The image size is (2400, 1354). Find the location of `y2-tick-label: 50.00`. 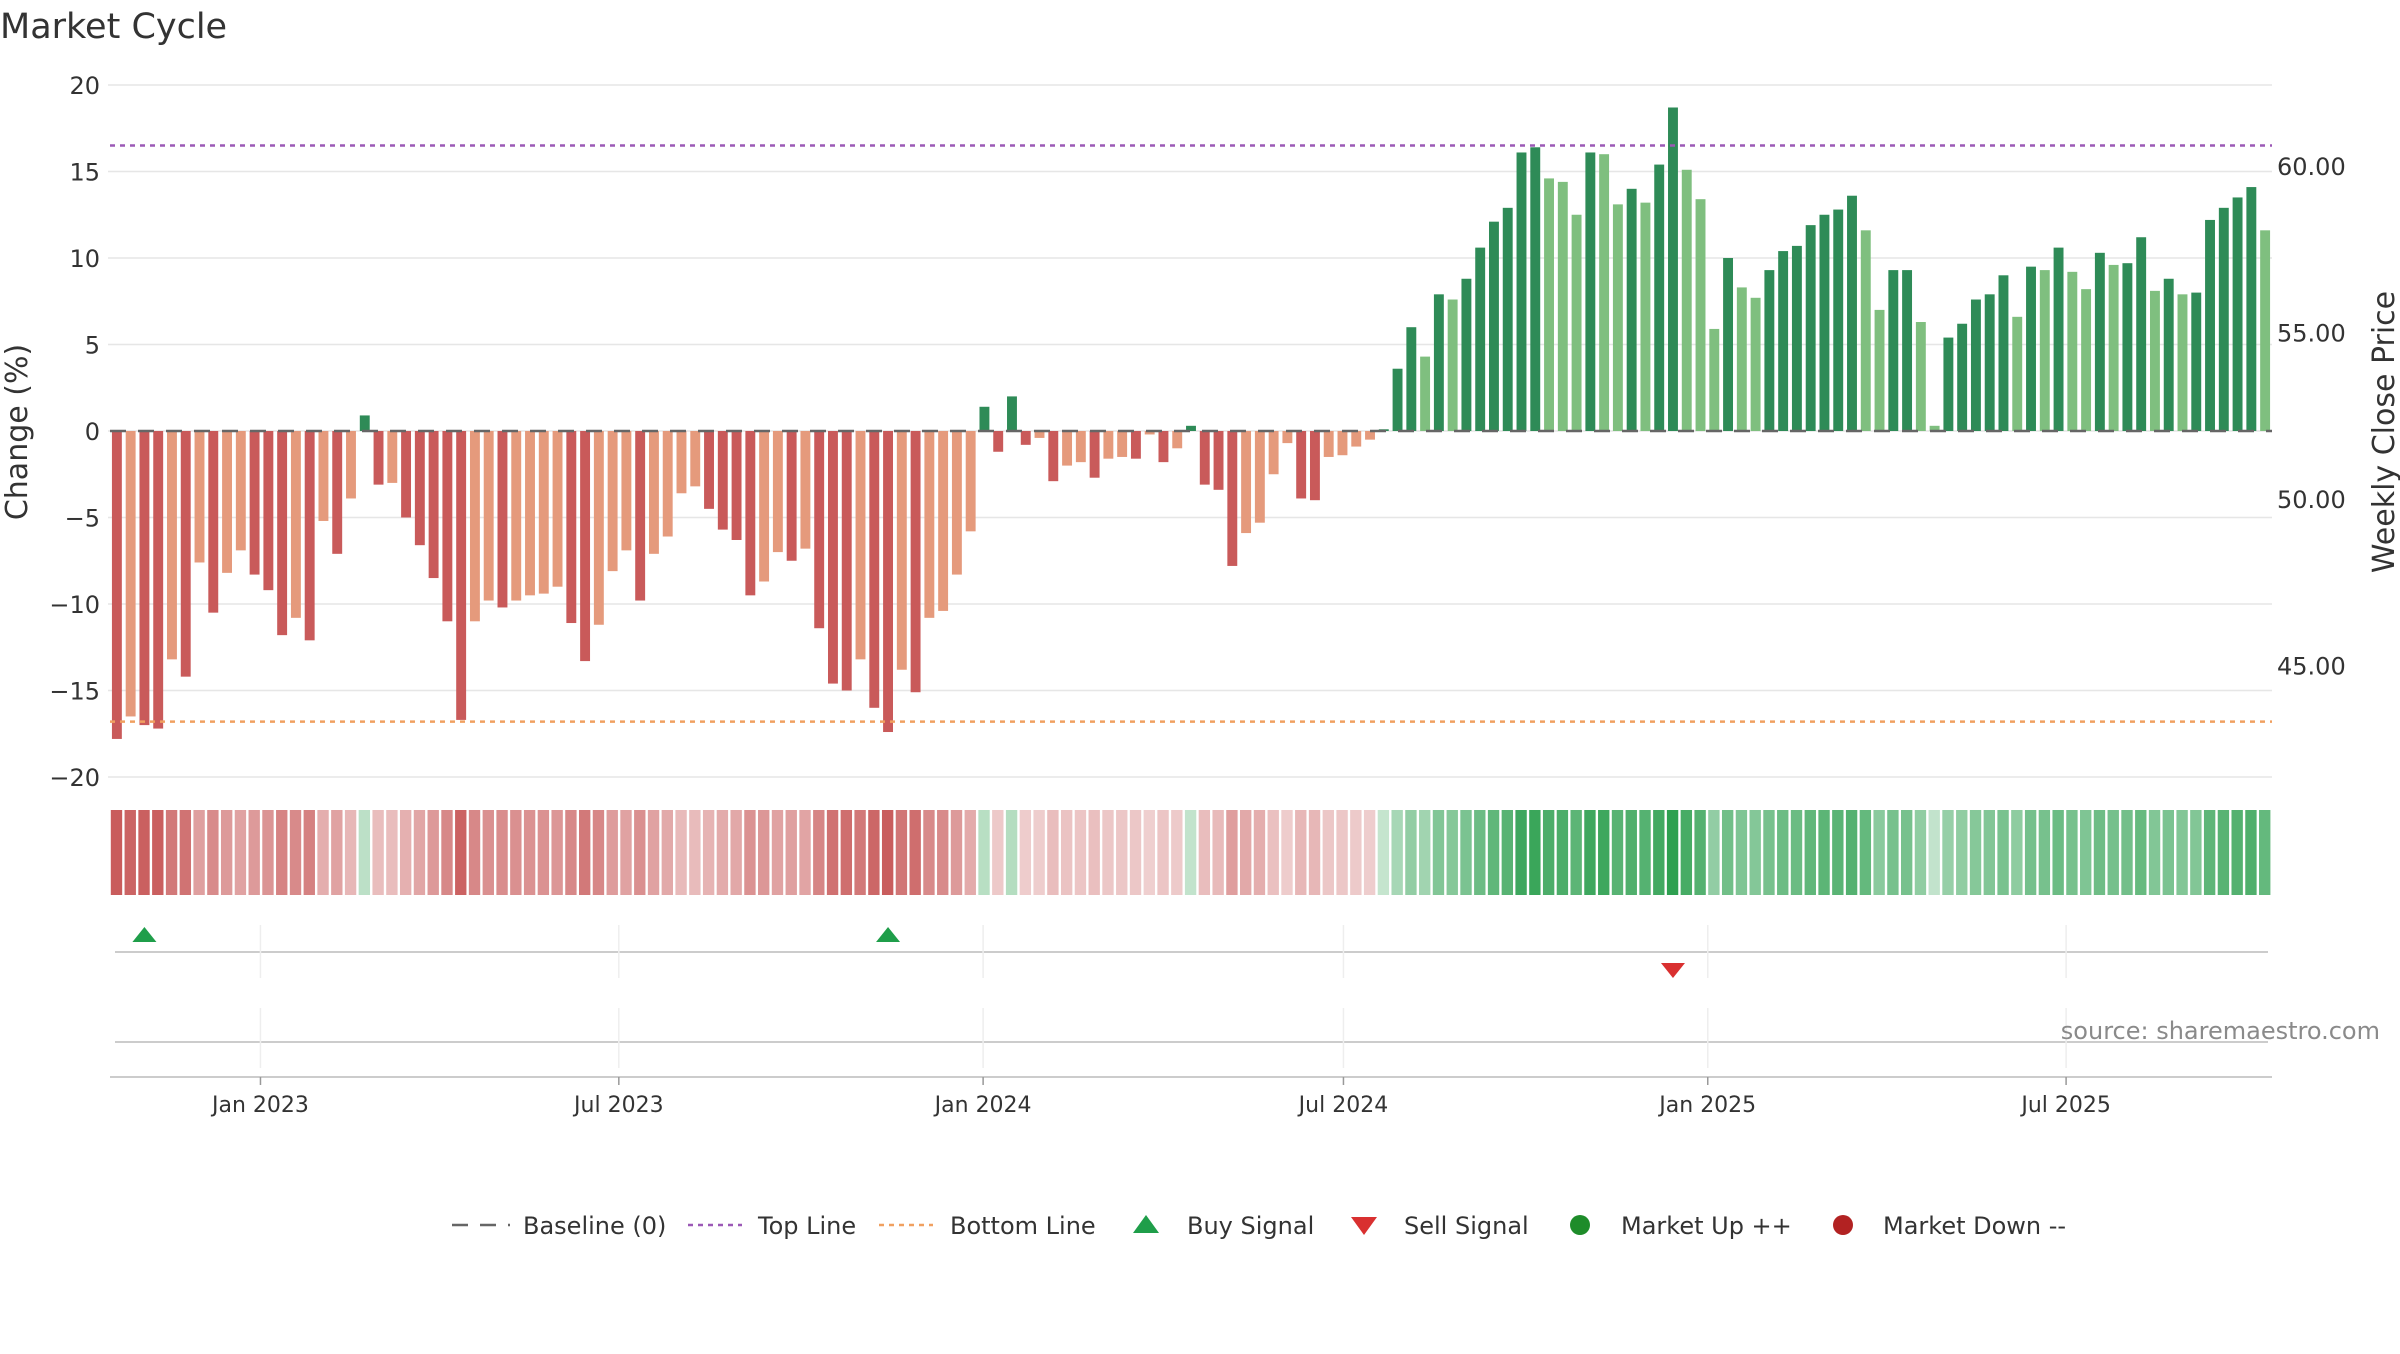

y2-tick-label: 50.00 is located at coordinates (2311, 500).